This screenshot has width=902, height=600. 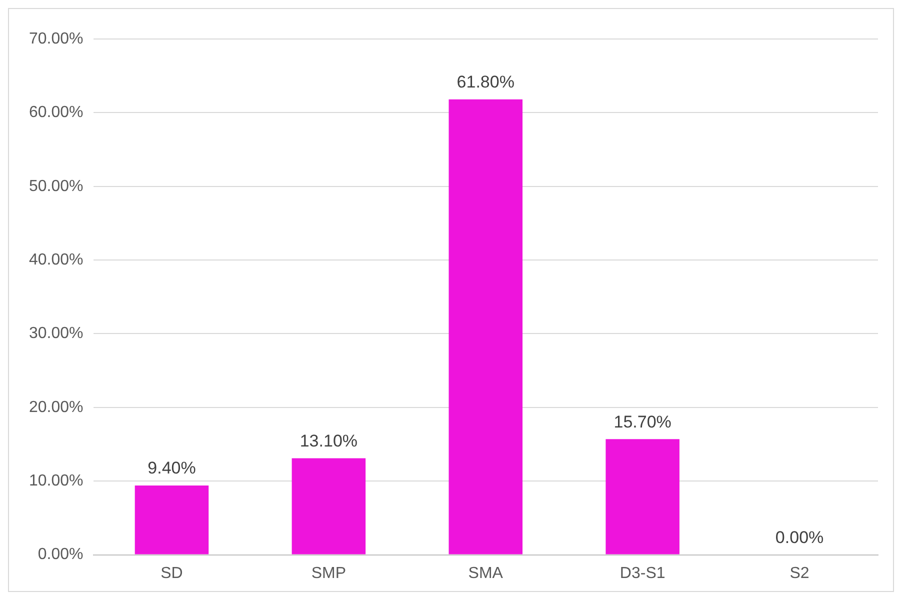 What do you see at coordinates (643, 422) in the screenshot?
I see `data-label: 15.70%` at bounding box center [643, 422].